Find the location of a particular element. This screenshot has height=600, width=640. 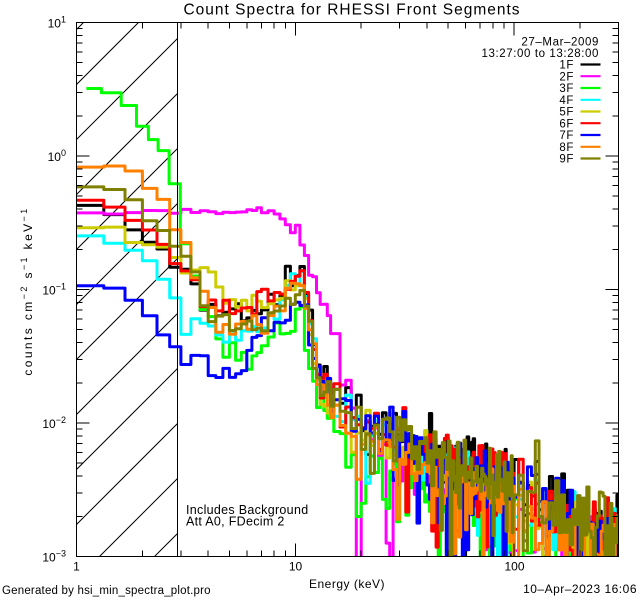

svg-text: 2F is located at coordinates (566, 78).